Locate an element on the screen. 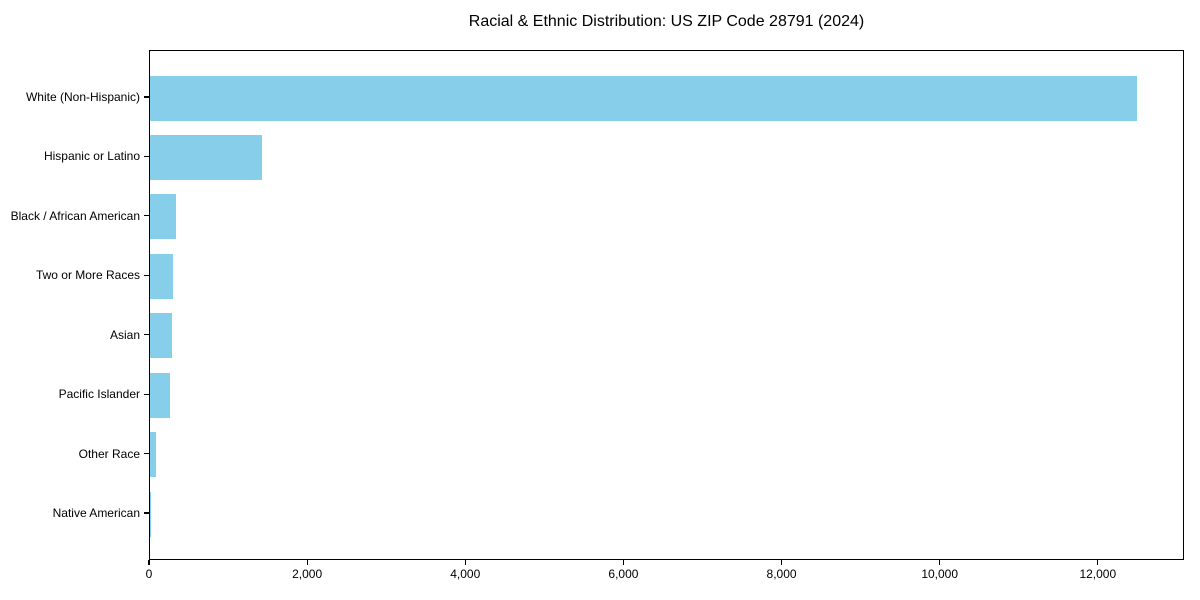  bar-native-american is located at coordinates (150, 514).